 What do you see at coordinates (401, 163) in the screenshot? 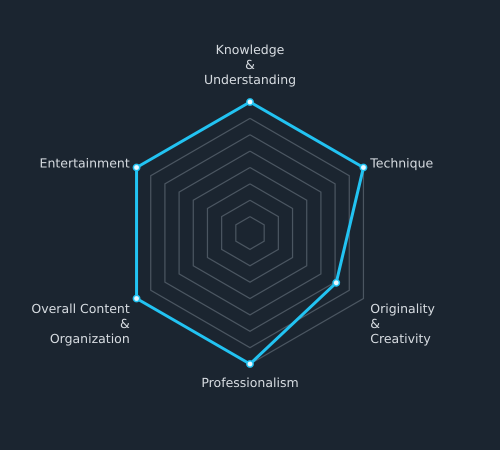
I see `spoke-label: Technique` at bounding box center [401, 163].